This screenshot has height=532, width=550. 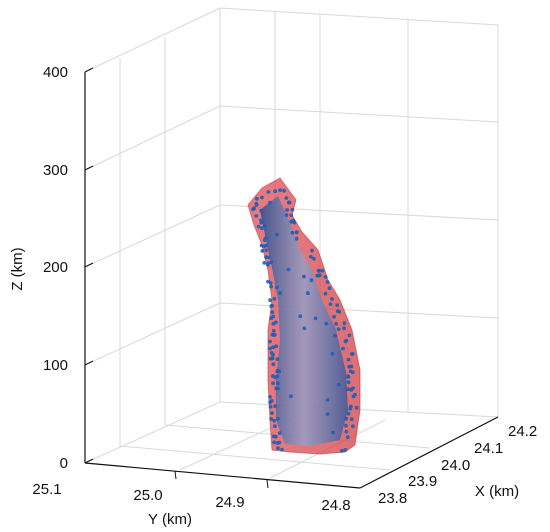 What do you see at coordinates (497, 491) in the screenshot?
I see `x-axis-label: X (km)` at bounding box center [497, 491].